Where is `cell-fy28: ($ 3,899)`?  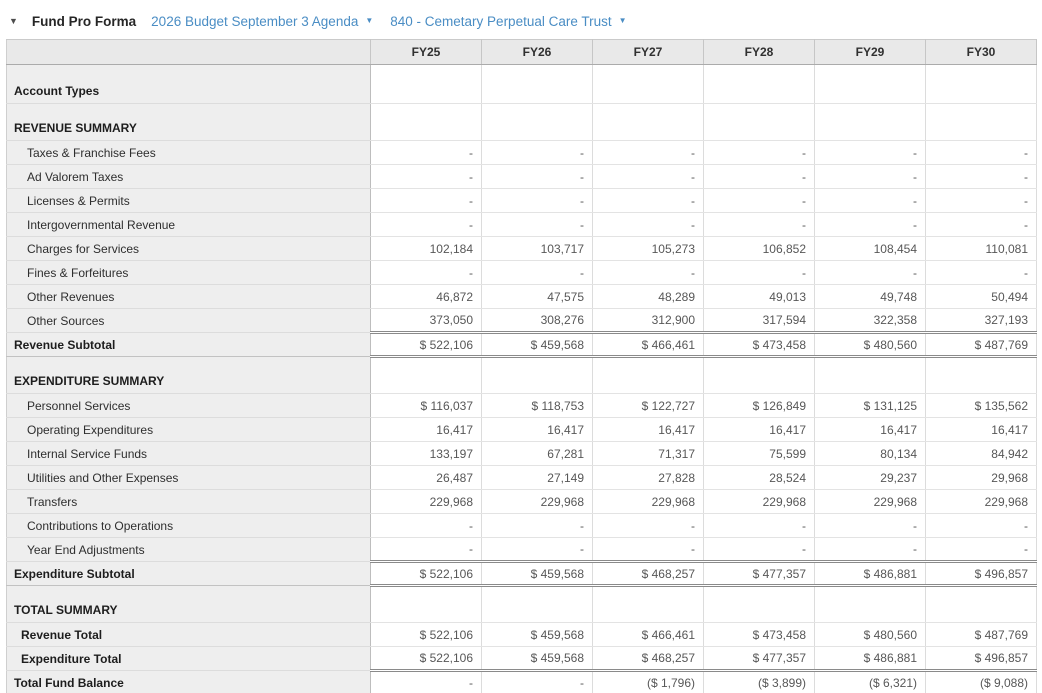
cell-fy28: ($ 3,899) is located at coordinates (759, 681).